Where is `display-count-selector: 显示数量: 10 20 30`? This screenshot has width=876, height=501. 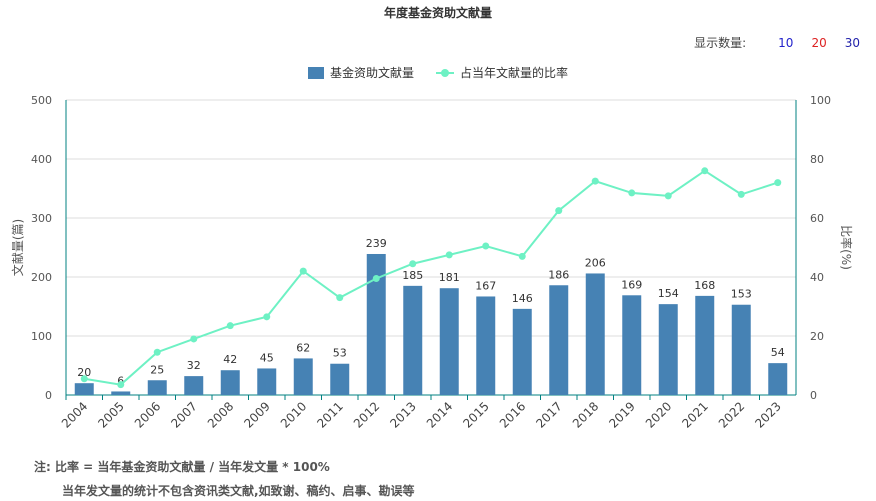 display-count-selector: 显示数量: 10 20 30 is located at coordinates (777, 42).